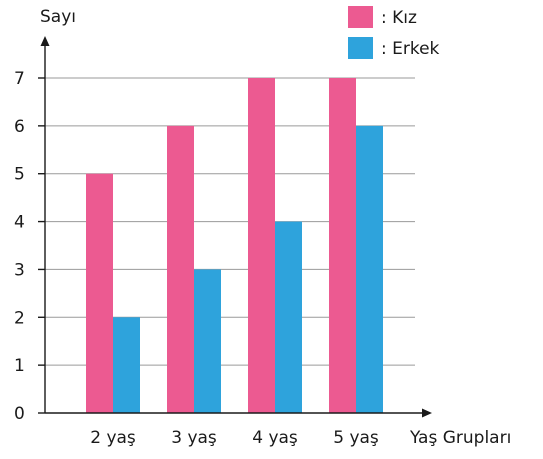  I want to click on x-axis-arrow, so click(427, 413).